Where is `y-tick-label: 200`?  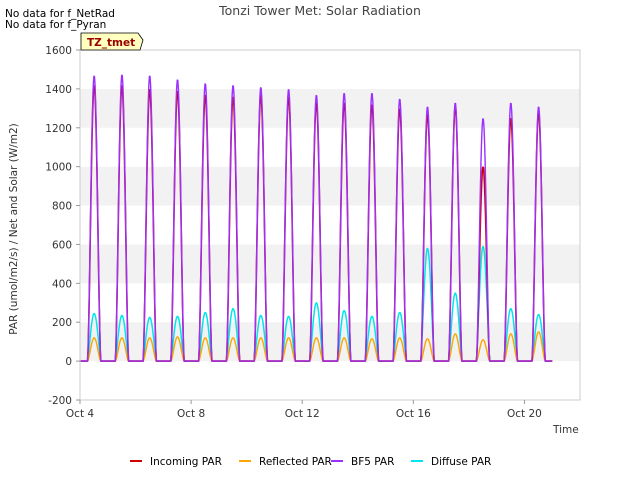 y-tick-label: 200 is located at coordinates (62, 323).